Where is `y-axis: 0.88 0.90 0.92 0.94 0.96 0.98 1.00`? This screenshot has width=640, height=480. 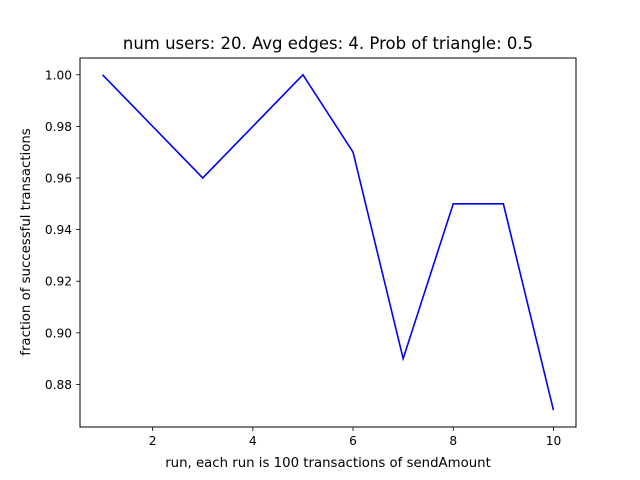 y-axis: 0.88 0.90 0.92 0.94 0.96 0.98 1.00 is located at coordinates (62, 230).